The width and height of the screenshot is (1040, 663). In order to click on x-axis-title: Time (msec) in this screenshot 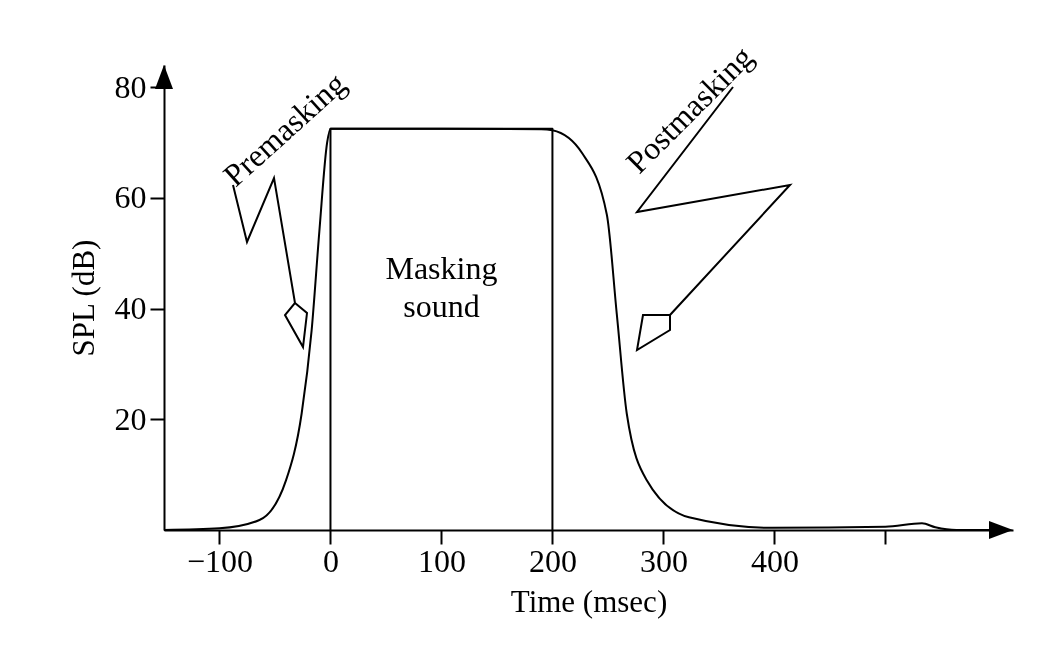, I will do `click(589, 601)`.